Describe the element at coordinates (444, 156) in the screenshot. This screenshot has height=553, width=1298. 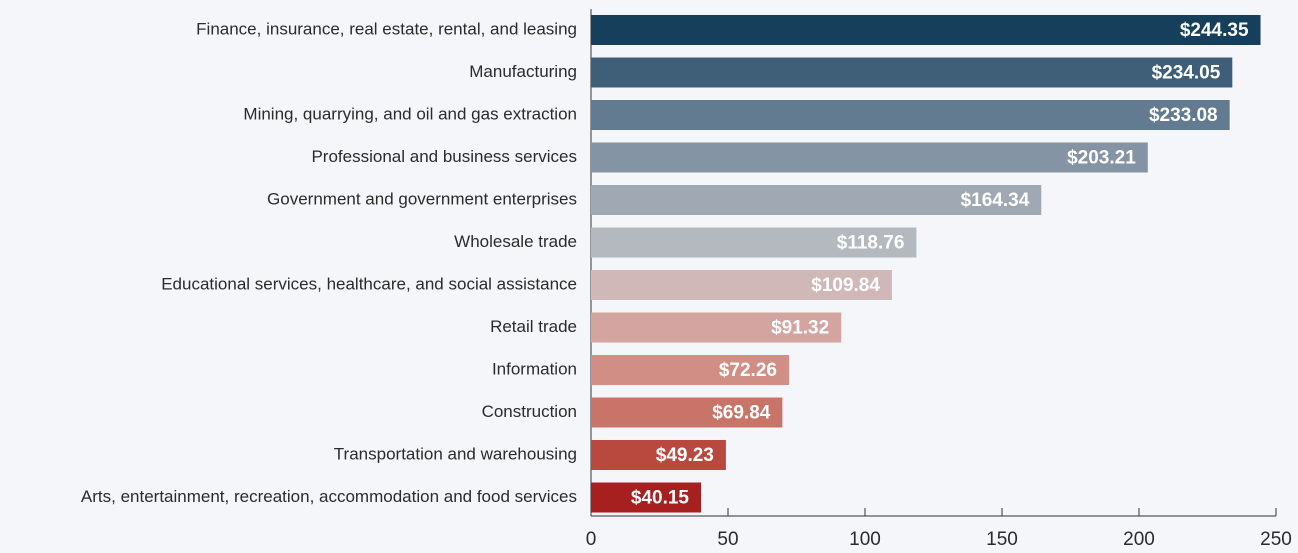
I see `y-tick-label: Professional and business services` at that location.